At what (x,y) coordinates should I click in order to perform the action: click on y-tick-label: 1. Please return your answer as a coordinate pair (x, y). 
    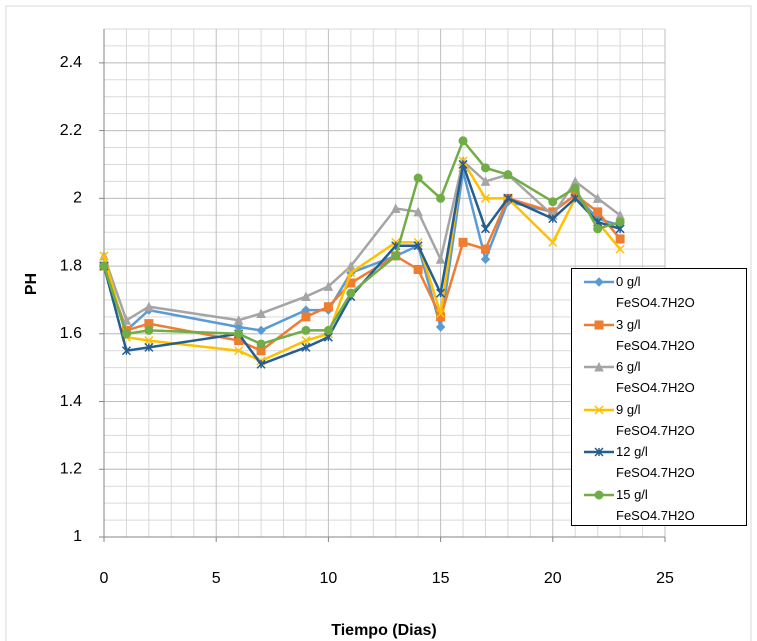
    Looking at the image, I should click on (77, 536).